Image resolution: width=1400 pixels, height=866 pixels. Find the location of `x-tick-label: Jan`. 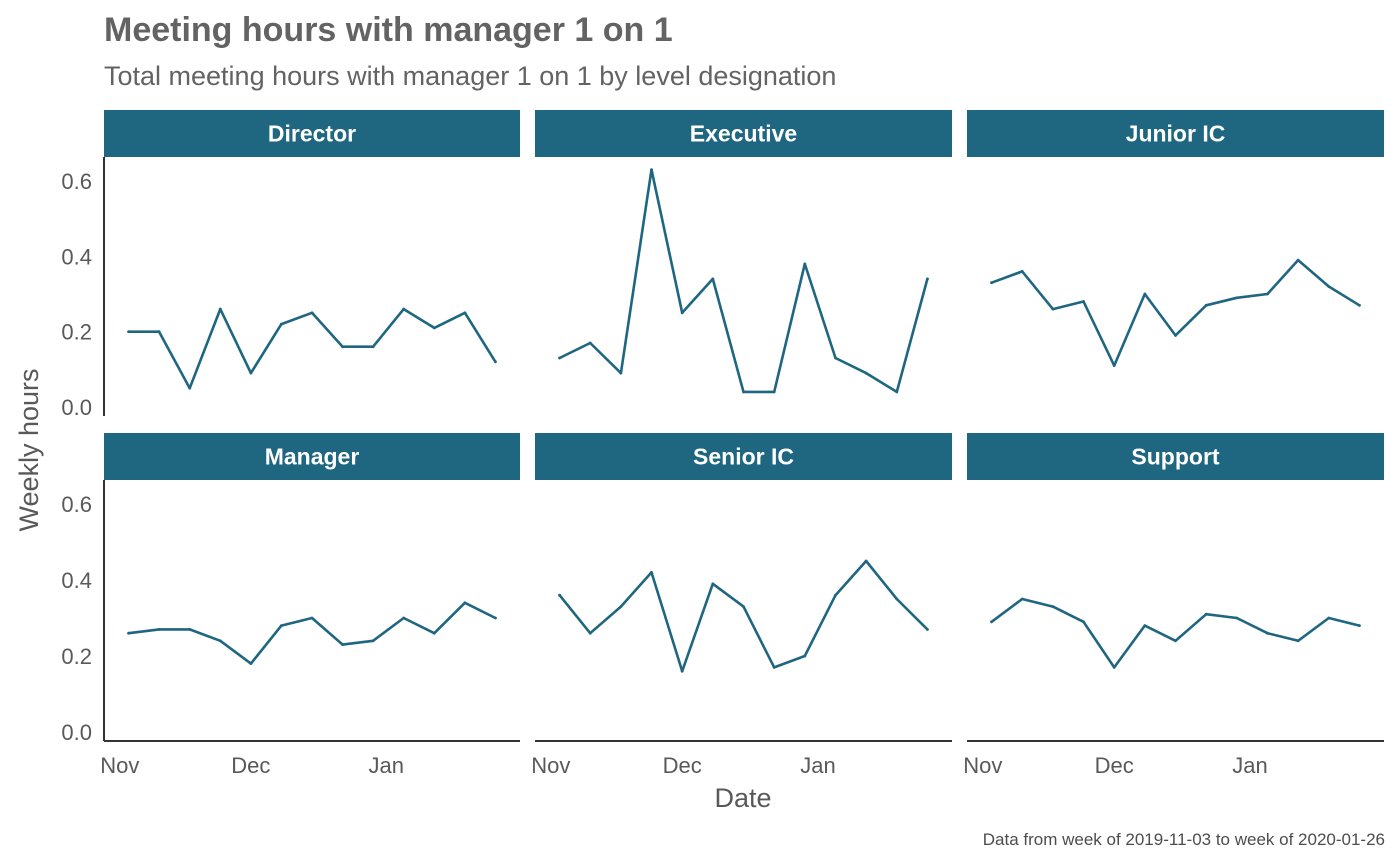

x-tick-label: Jan is located at coordinates (817, 765).